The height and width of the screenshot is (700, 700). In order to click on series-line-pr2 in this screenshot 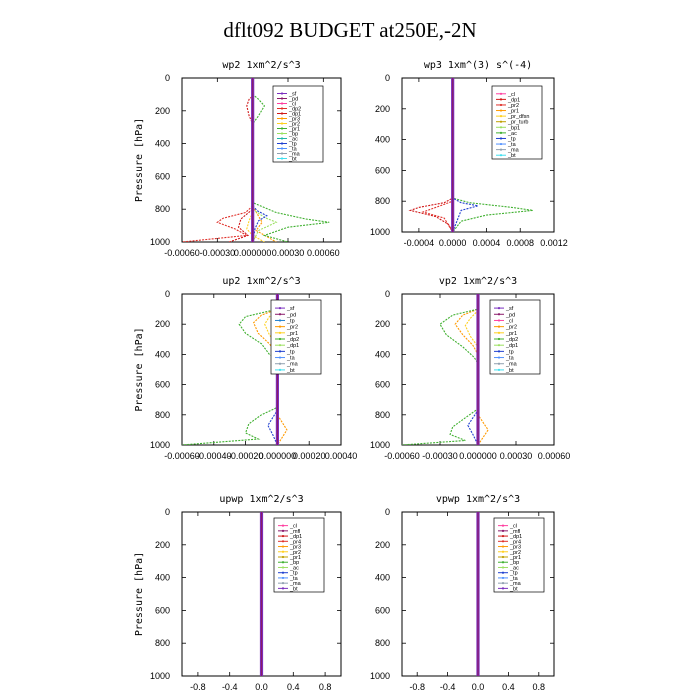, I will do `click(255, 160)`.